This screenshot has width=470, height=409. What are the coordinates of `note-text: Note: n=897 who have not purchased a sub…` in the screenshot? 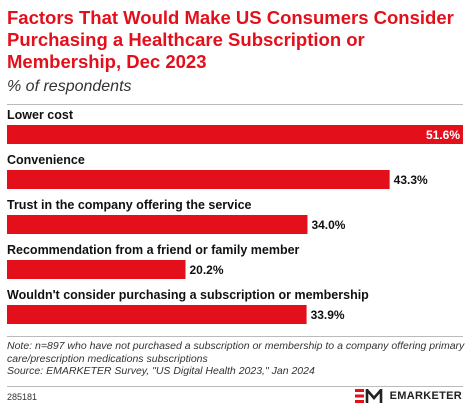 It's located at (236, 352).